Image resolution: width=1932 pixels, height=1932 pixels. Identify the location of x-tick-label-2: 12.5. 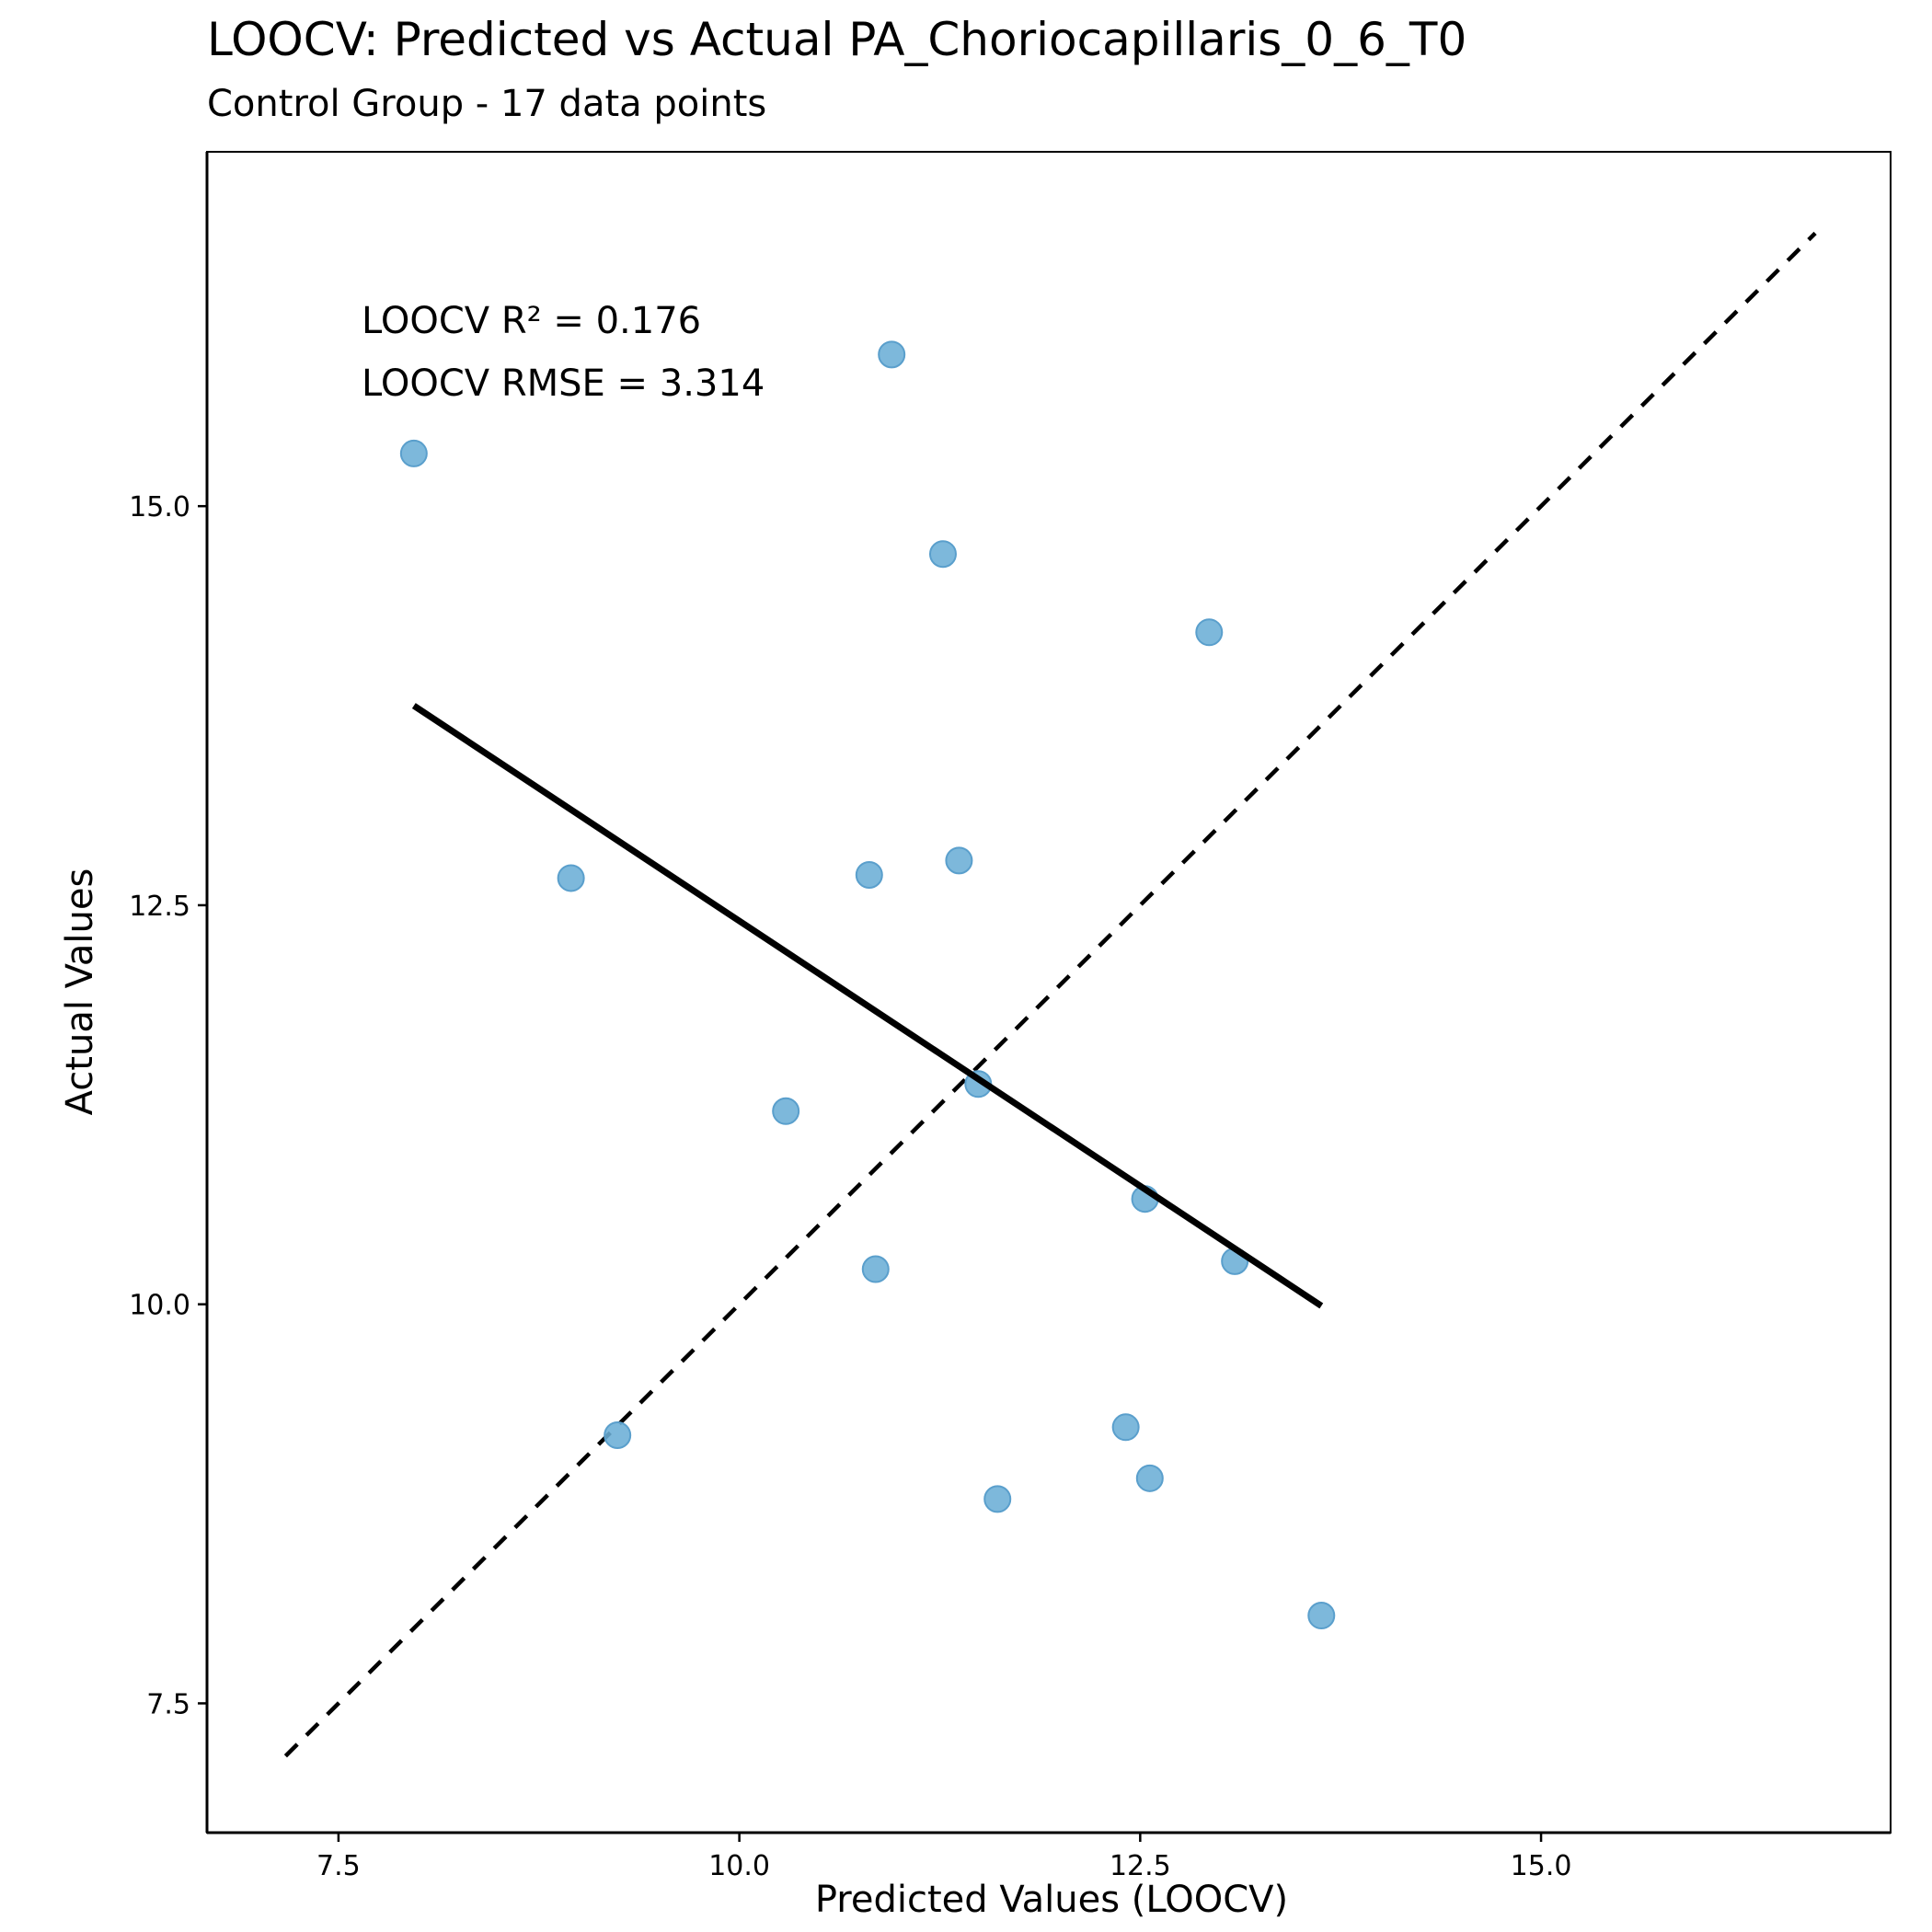
(1140, 1866).